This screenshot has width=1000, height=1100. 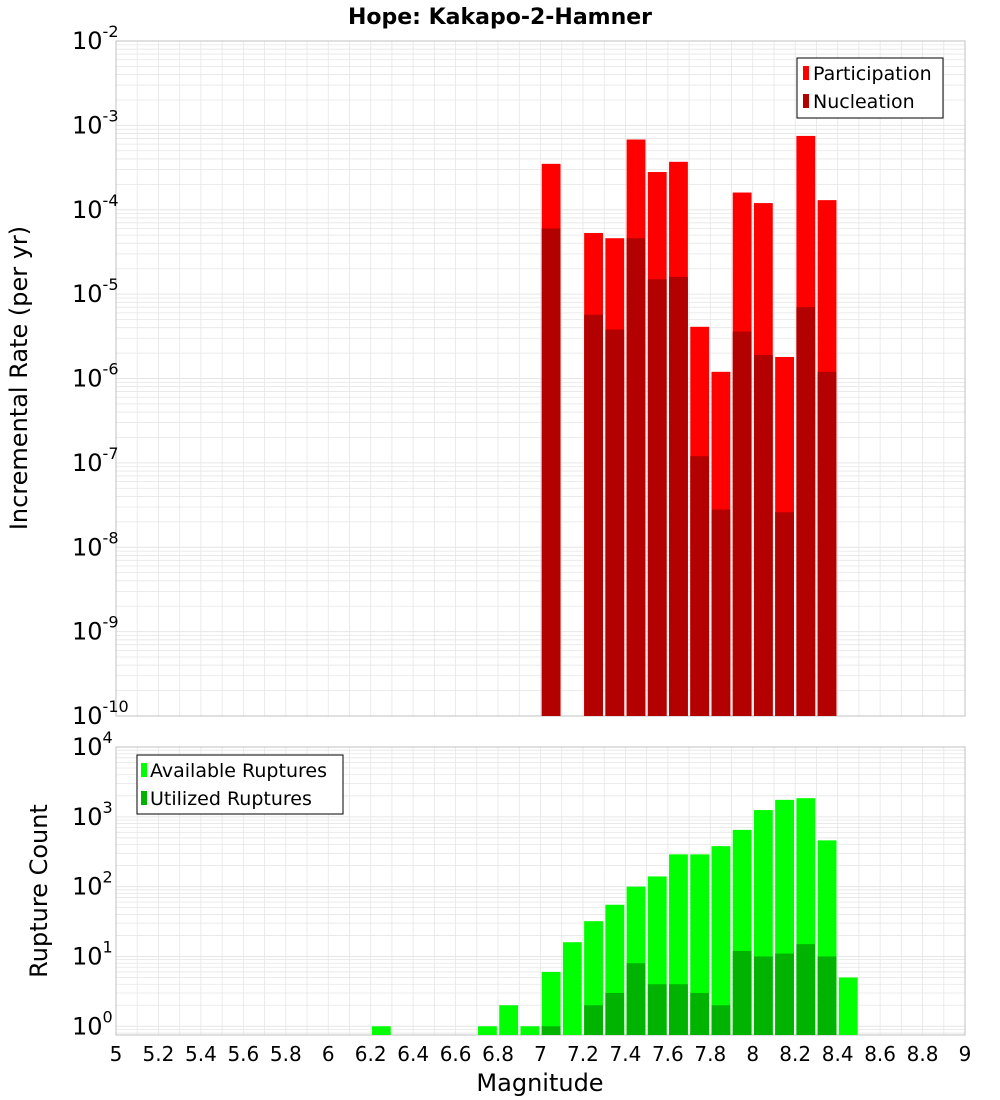 I want to click on x-tick-label: 5.4, so click(x=201, y=1054).